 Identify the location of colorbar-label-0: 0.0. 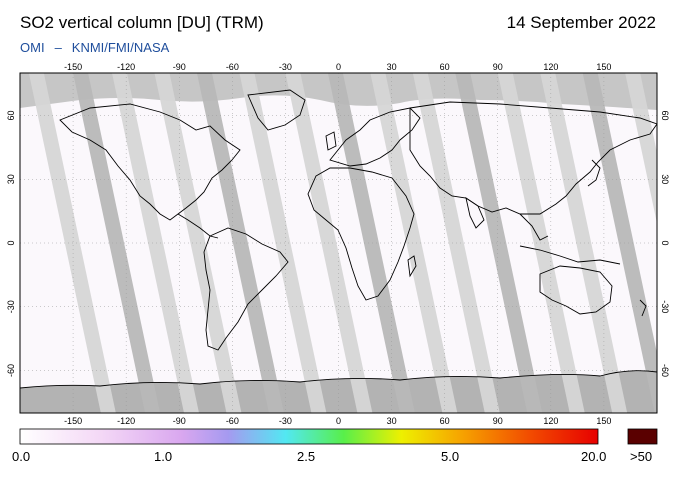
(21, 456).